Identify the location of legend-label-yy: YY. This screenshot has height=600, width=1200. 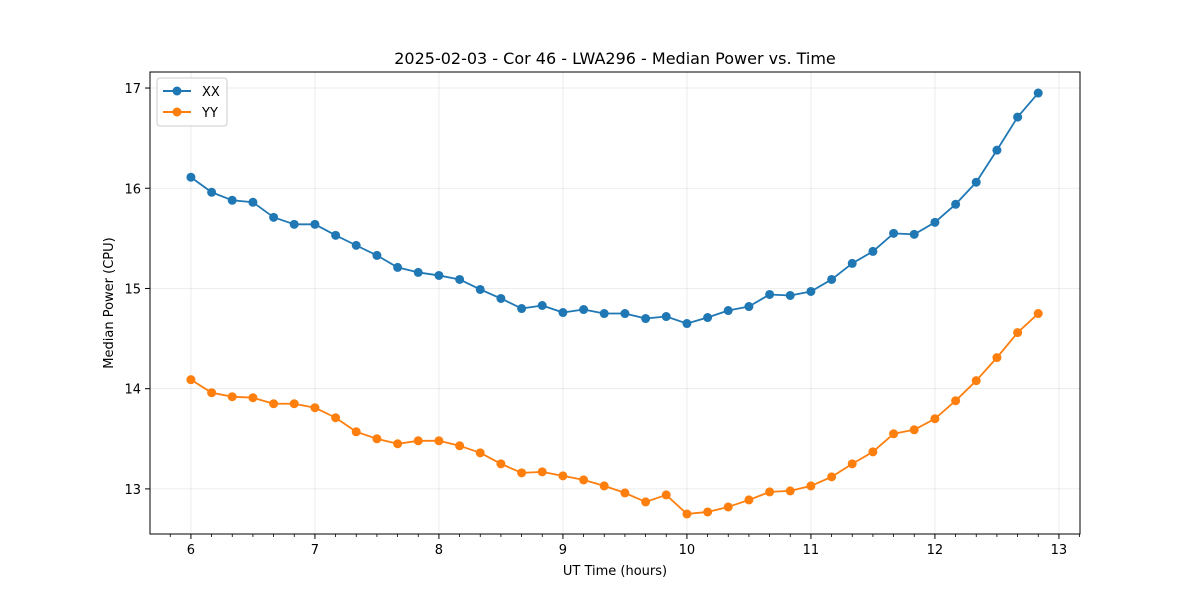
(209, 113).